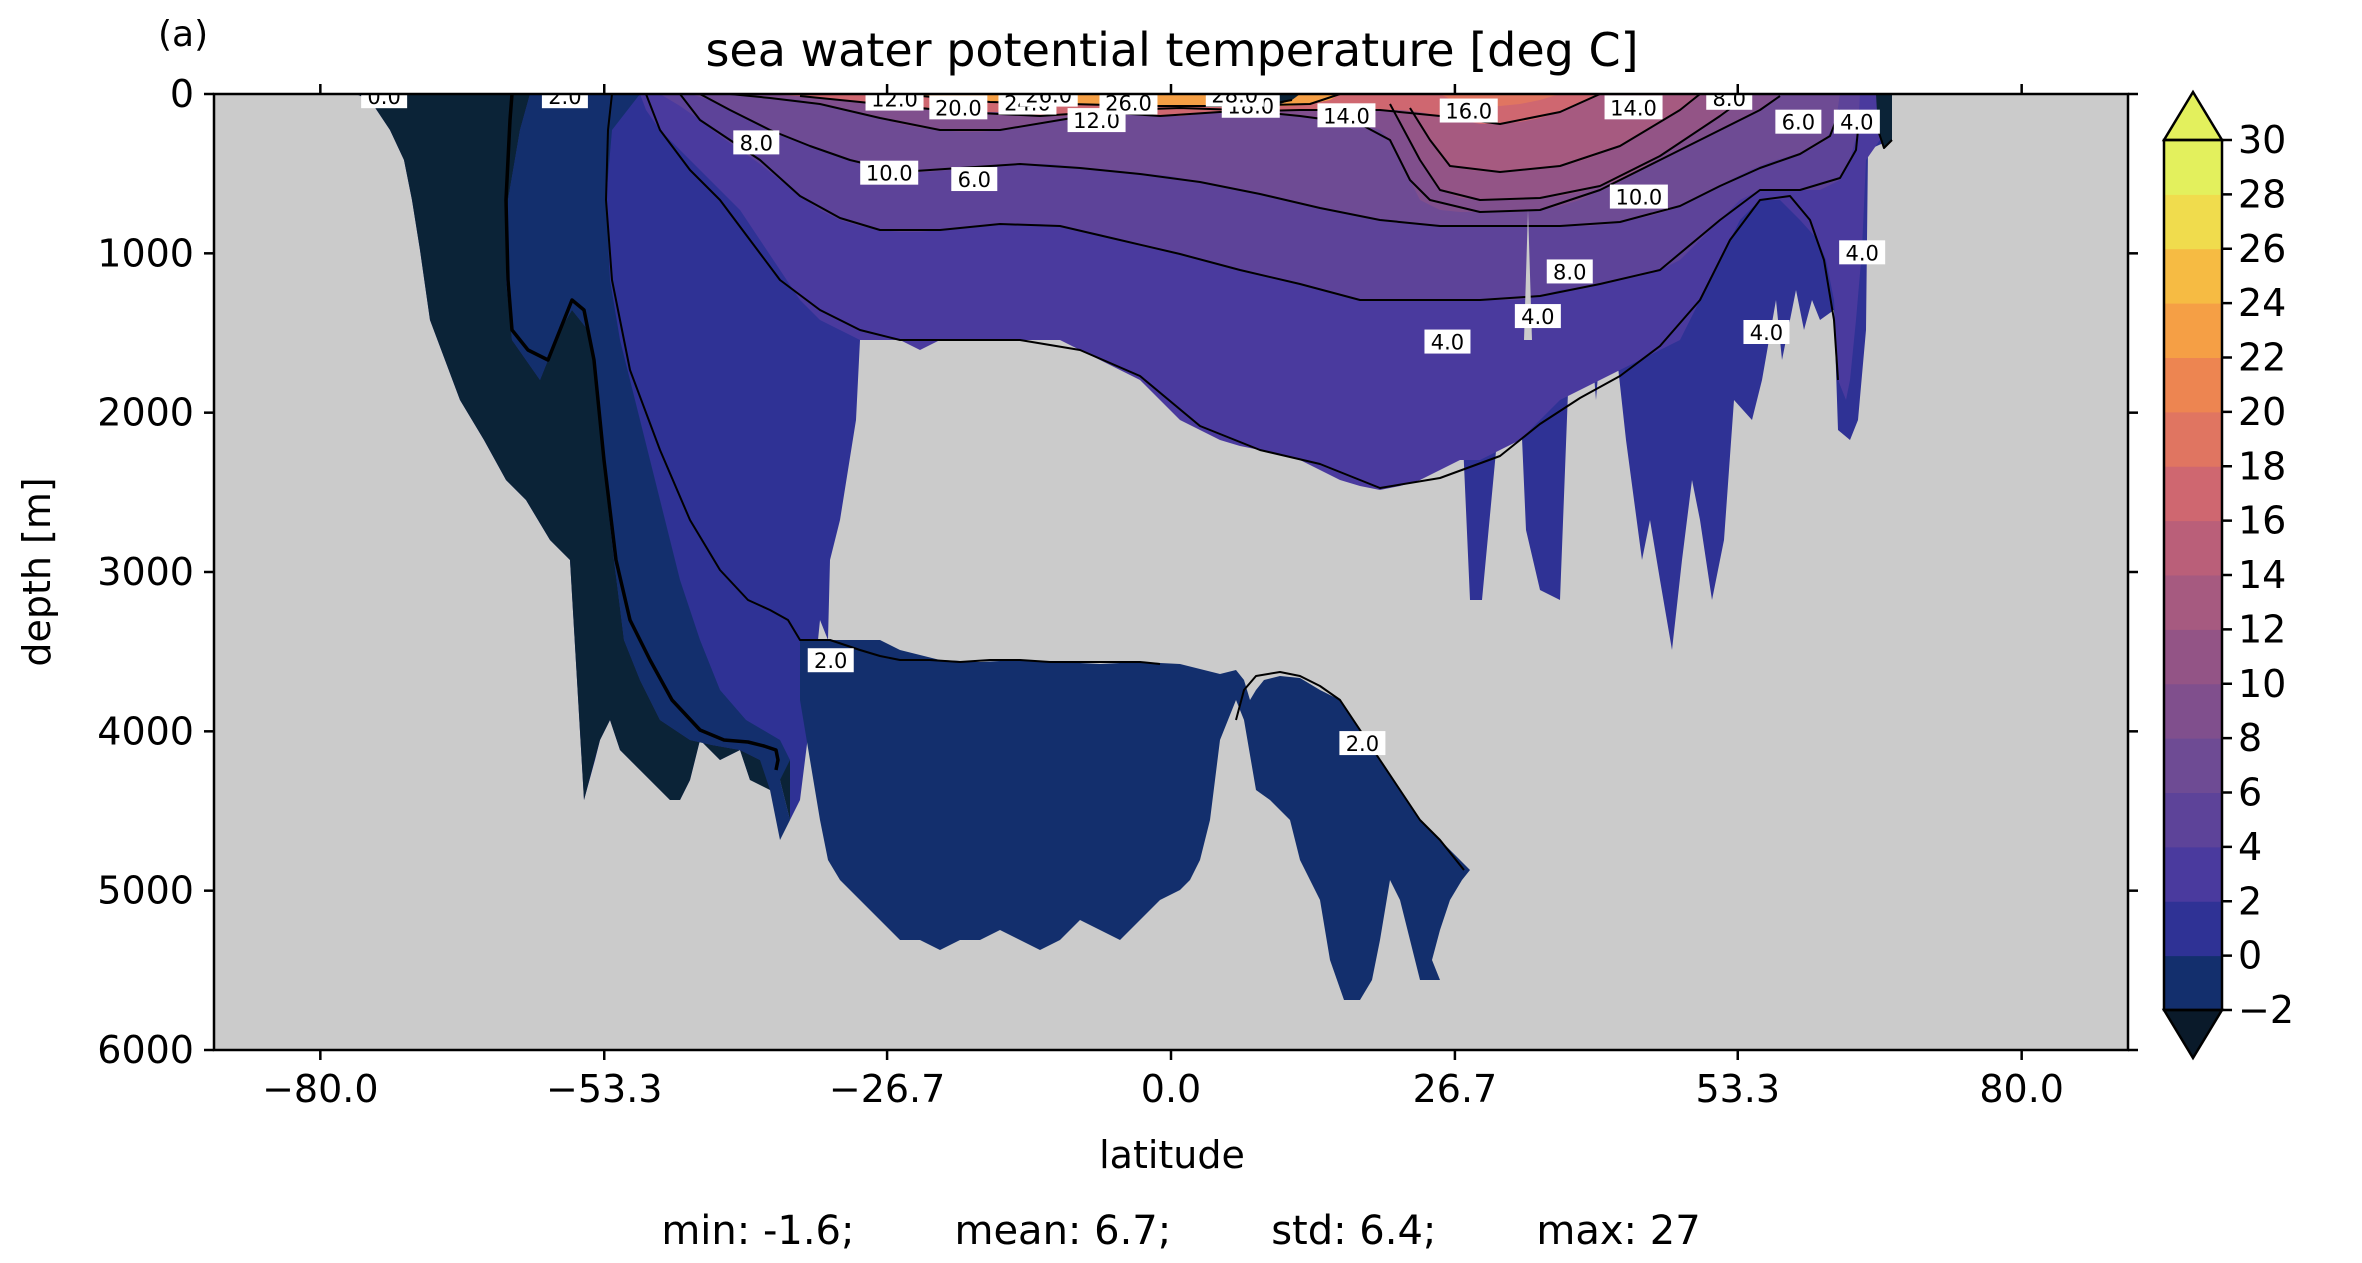  I want to click on y-tick-label: 0, so click(182, 94).